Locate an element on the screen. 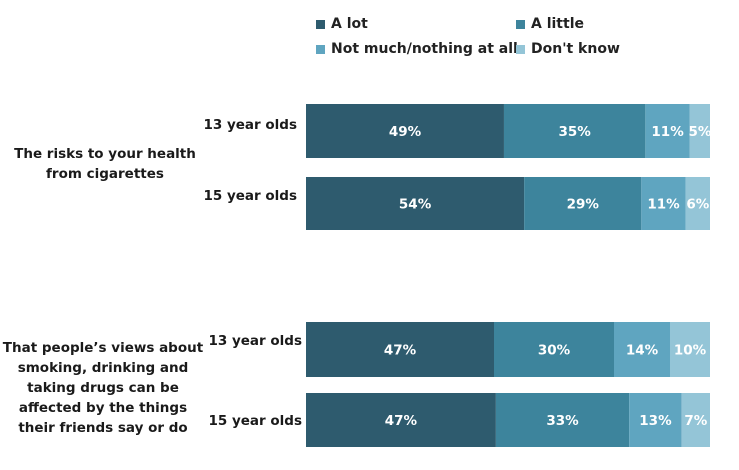 The width and height of the screenshot is (739, 470). legend-label: A lot is located at coordinates (349, 24).